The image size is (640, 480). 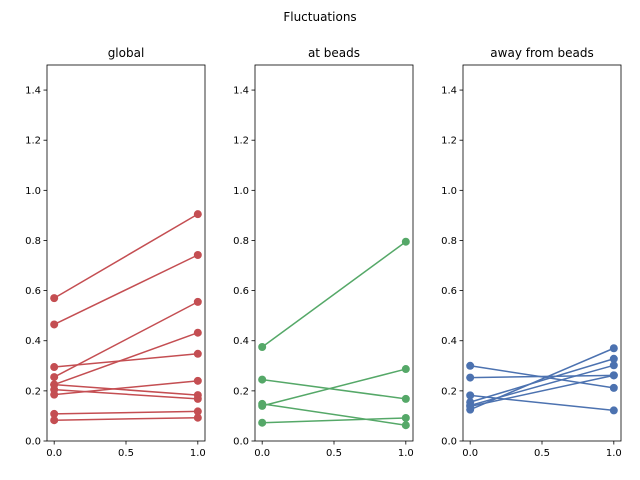 What do you see at coordinates (334, 53) in the screenshot?
I see `panel-title: at beads` at bounding box center [334, 53].